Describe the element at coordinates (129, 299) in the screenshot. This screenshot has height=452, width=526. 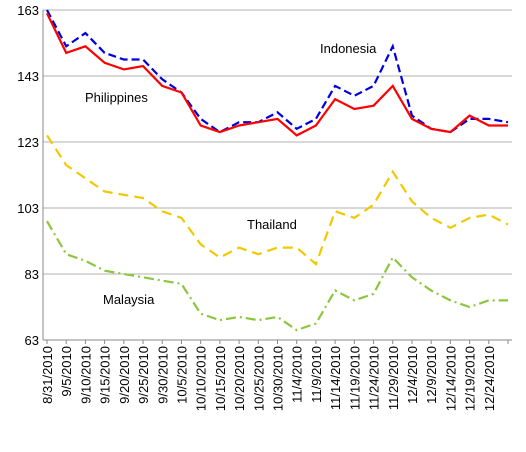
I see `series-label: Malaysia` at that location.